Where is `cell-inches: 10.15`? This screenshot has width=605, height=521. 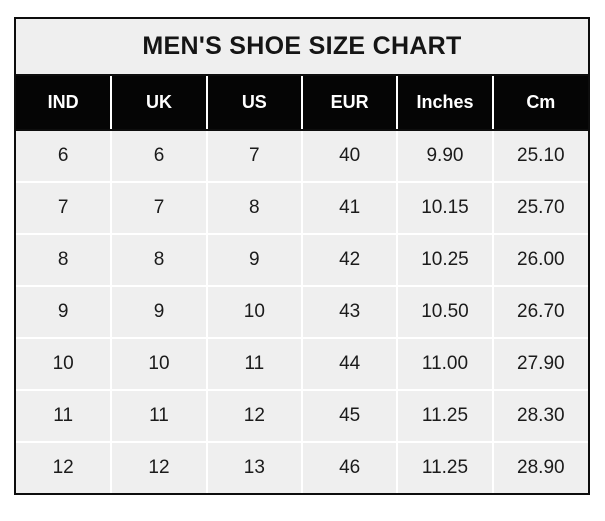
cell-inches: 10.15 is located at coordinates (445, 208).